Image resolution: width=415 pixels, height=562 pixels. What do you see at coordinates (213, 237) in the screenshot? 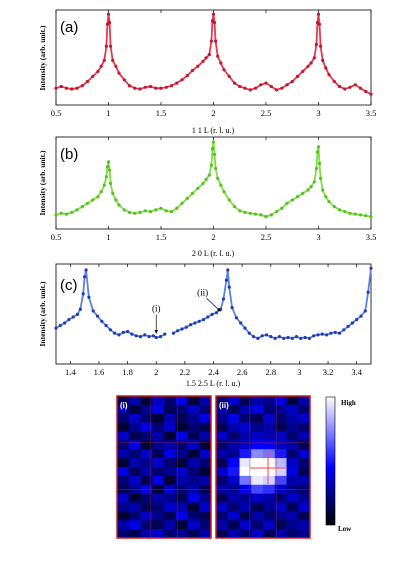
I see `x-tick-label-b-3: 2` at bounding box center [213, 237].